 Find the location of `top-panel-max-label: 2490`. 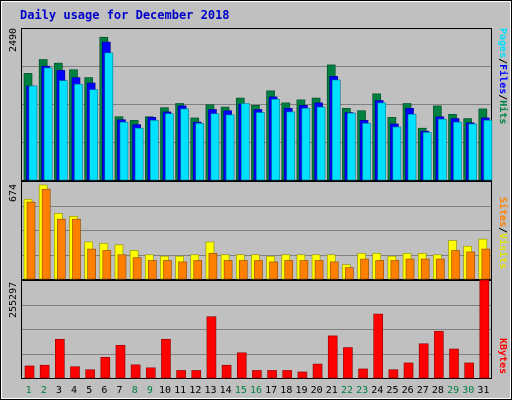

top-panel-max-label: 2490 is located at coordinates (13, 39).